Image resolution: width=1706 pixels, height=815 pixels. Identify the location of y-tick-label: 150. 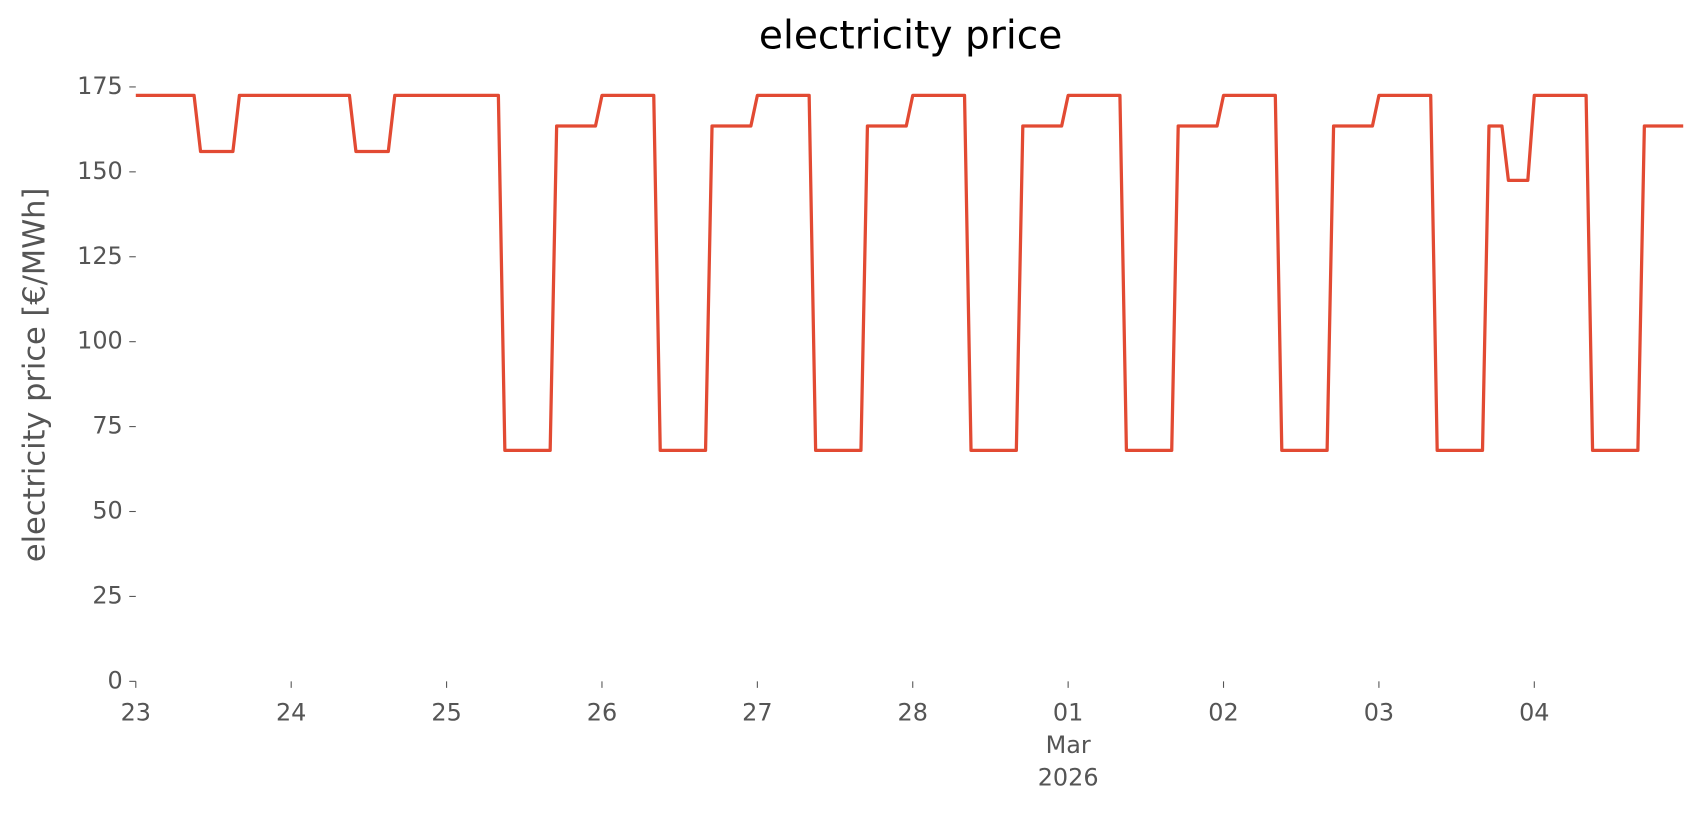
(100, 171).